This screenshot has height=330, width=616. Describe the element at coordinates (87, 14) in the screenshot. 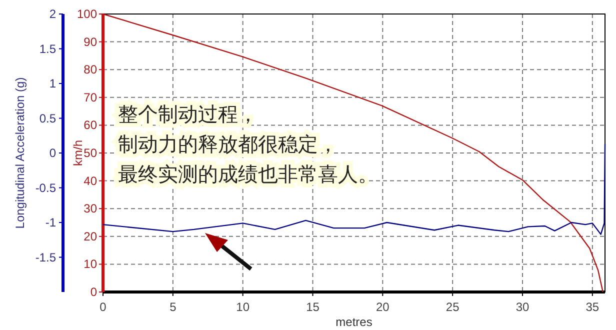

I see `y-tick-label: 100` at that location.